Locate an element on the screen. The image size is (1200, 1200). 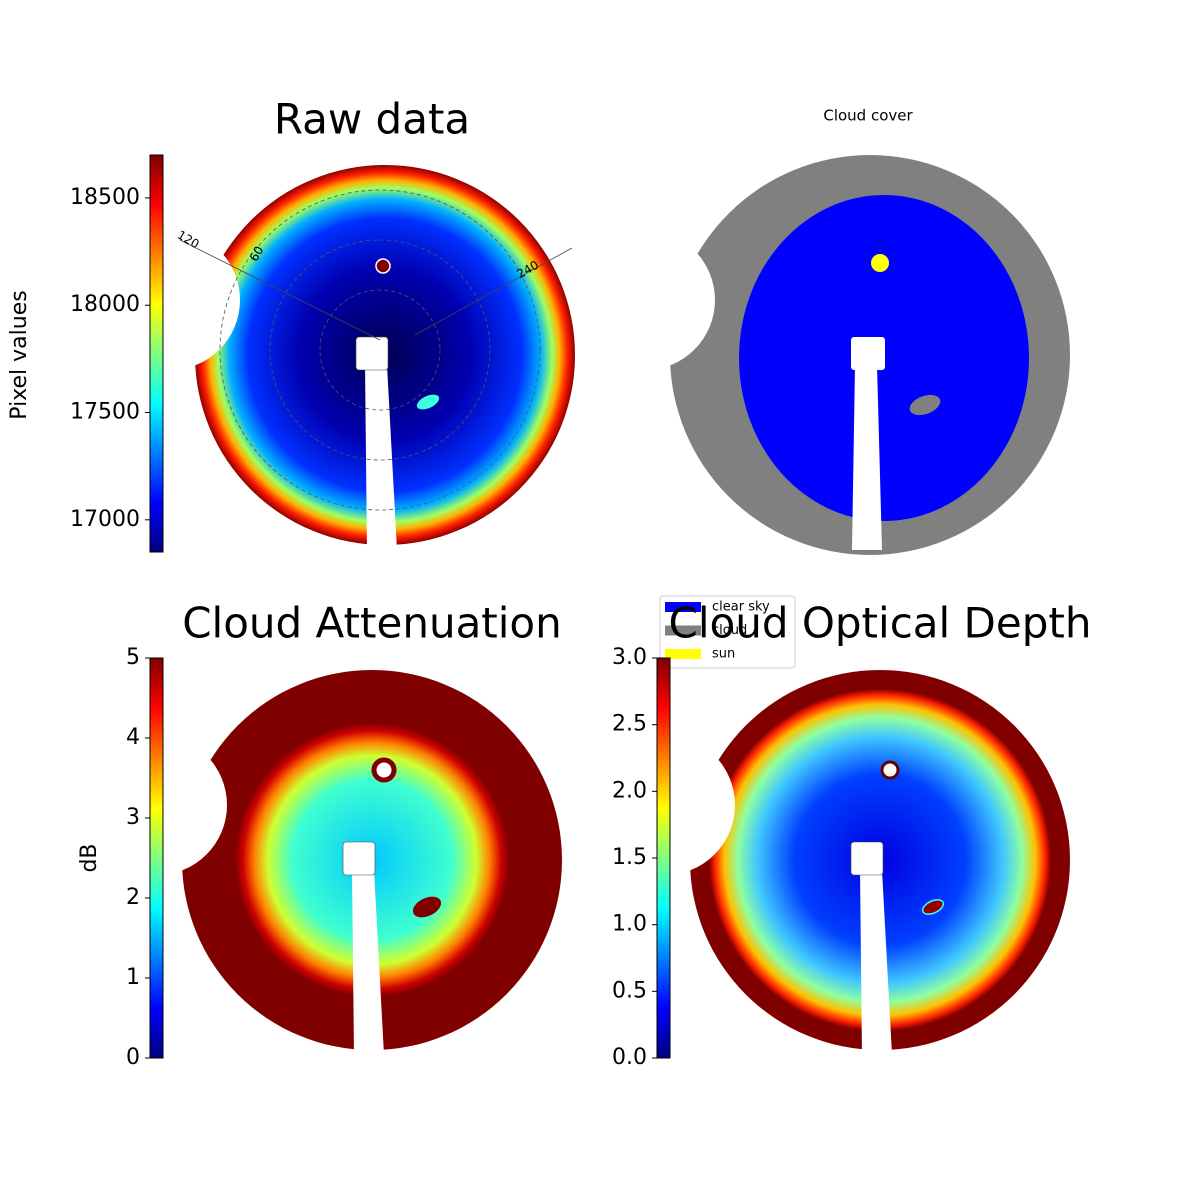
colorbar-tick-label: 2 is located at coordinates (133, 897).